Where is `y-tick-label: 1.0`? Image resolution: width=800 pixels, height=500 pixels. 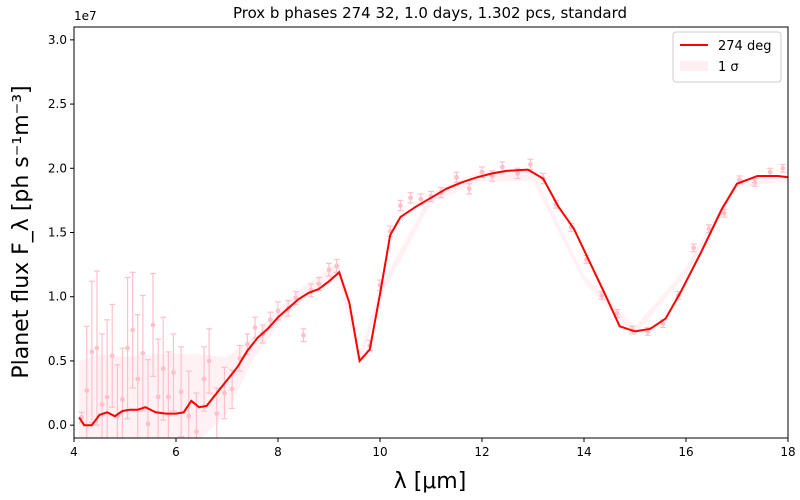 y-tick-label: 1.0 is located at coordinates (57, 297).